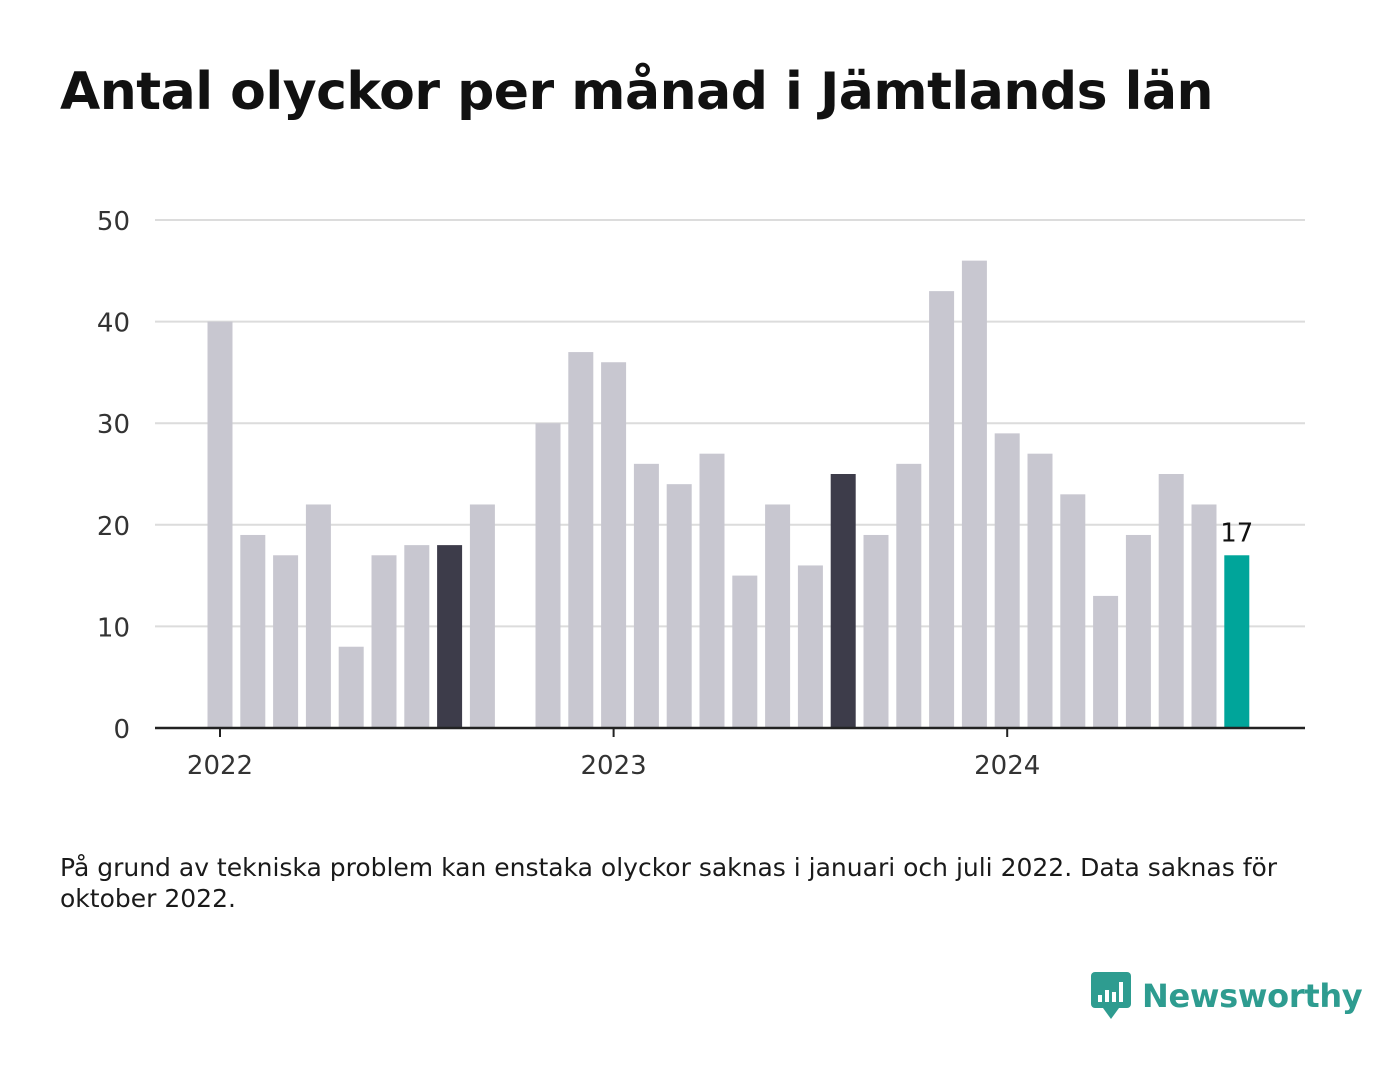  Describe the element at coordinates (220, 766) in the screenshot. I see `x-tick-label: 2022` at that location.